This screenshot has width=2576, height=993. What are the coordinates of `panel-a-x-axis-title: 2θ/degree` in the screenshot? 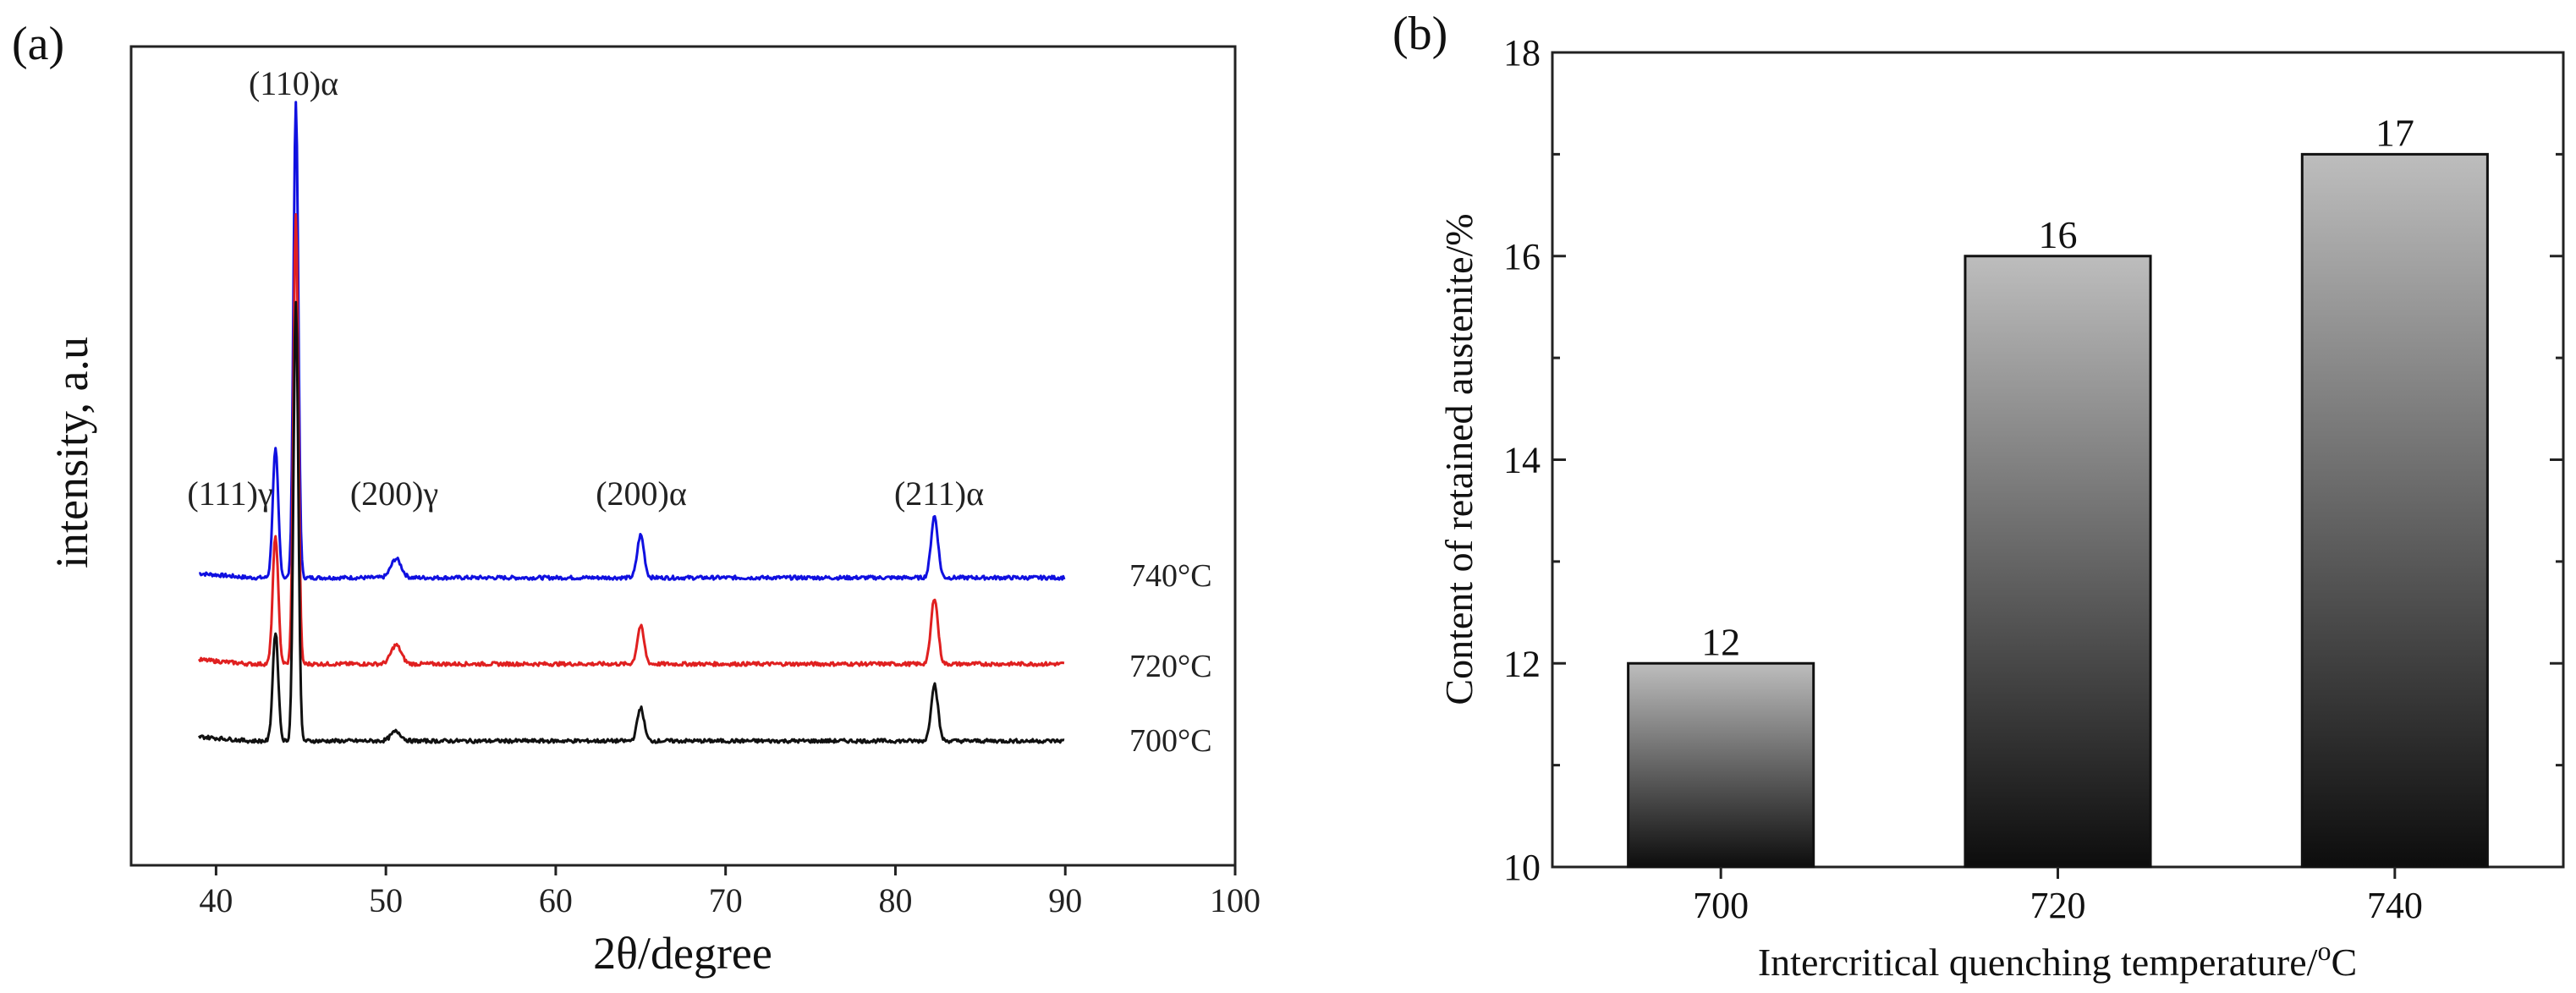 It's located at (682, 954).